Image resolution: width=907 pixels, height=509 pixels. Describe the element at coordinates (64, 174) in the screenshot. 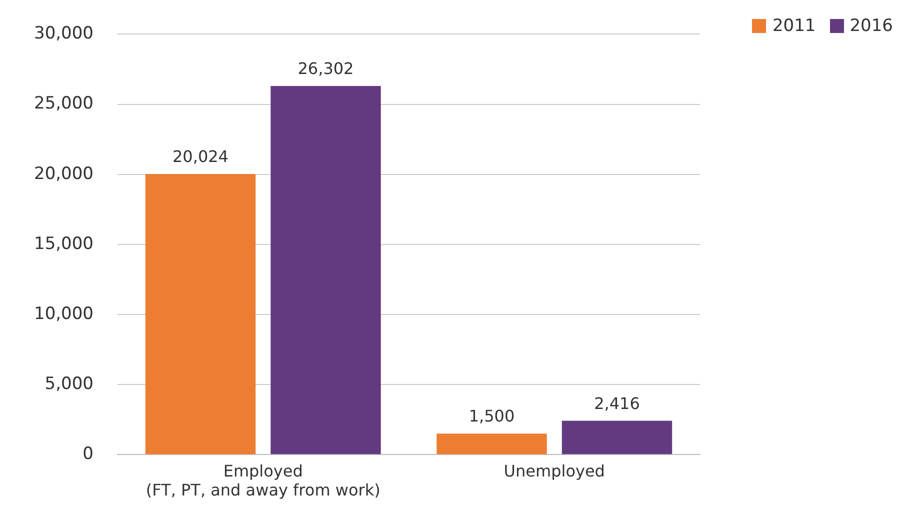

I see `y-tick-label: 20,000` at that location.